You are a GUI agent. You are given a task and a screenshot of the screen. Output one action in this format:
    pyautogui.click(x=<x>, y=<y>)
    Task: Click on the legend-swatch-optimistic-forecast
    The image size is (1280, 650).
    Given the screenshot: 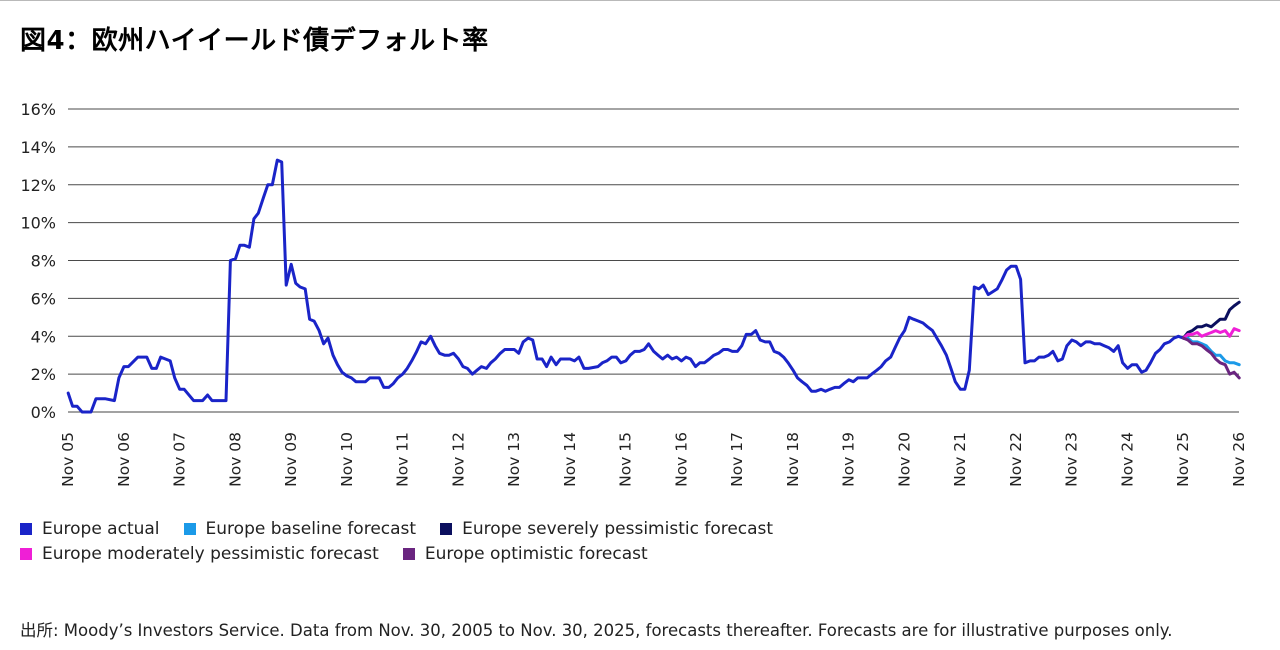 What is the action you would take?
    pyautogui.click(x=408, y=553)
    